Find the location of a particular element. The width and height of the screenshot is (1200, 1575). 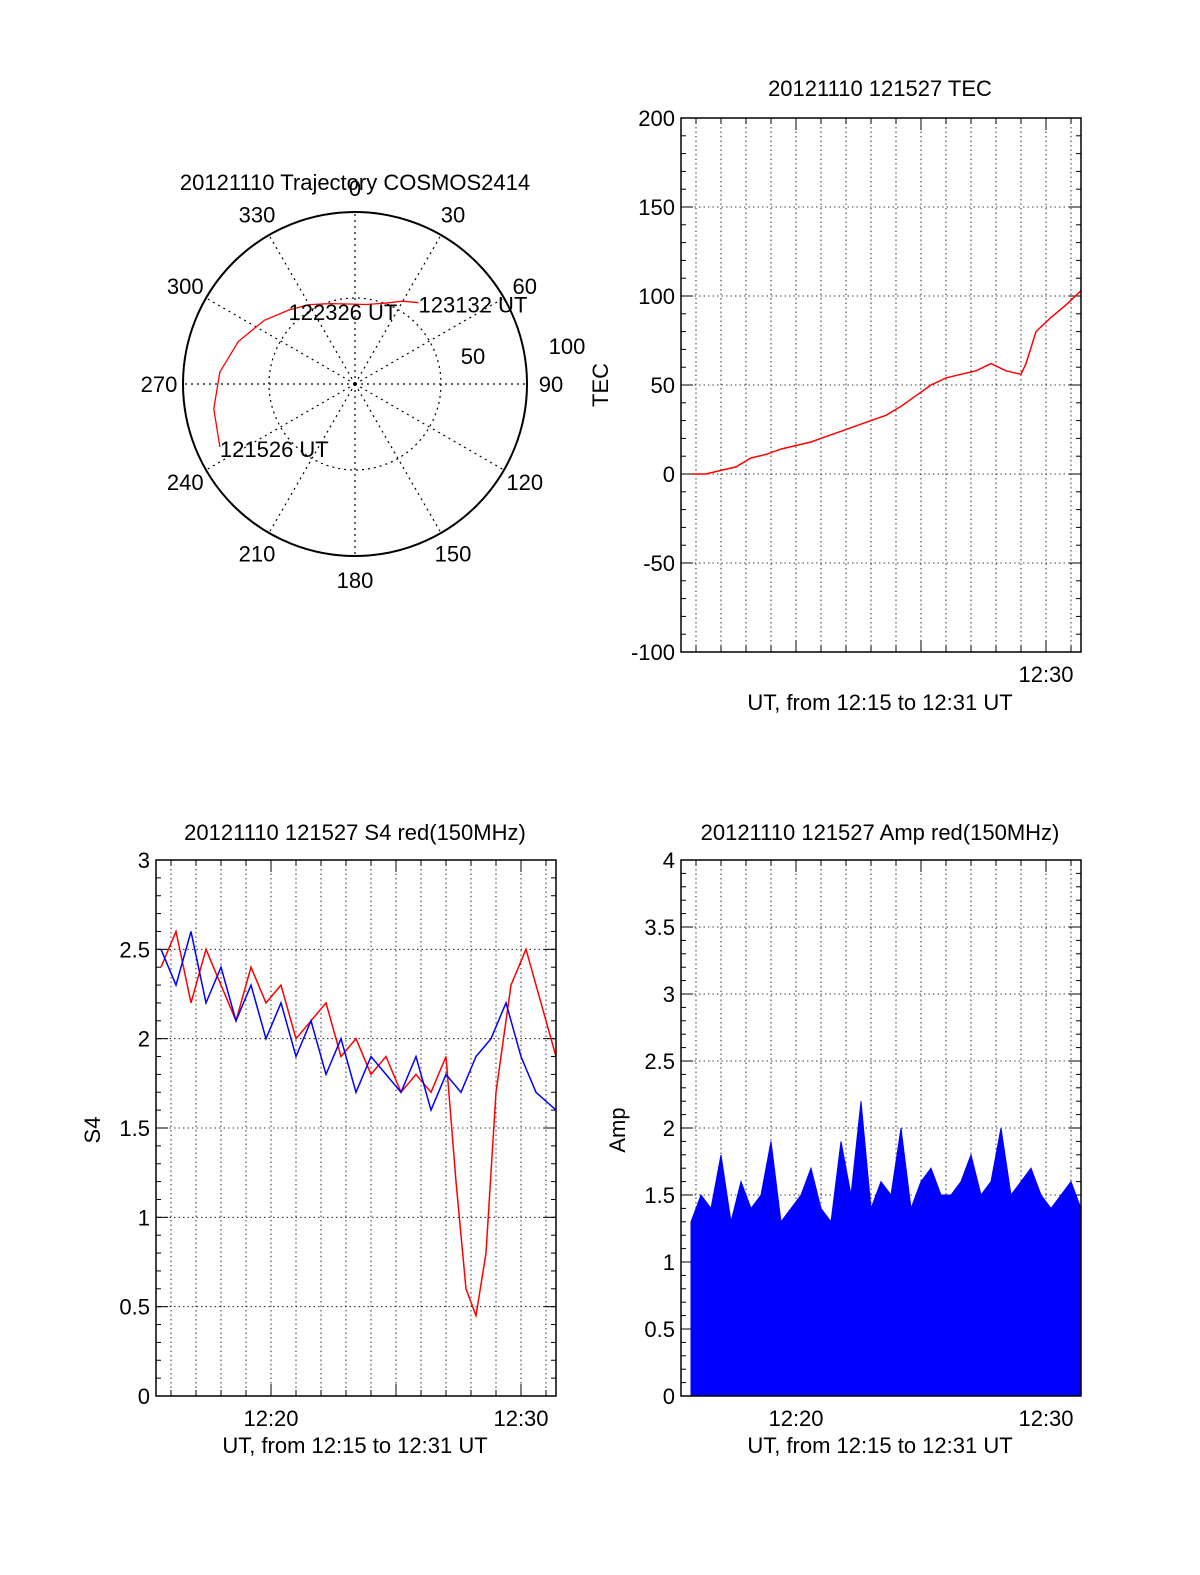

polar-azimuth-label: 300 is located at coordinates (185, 286).